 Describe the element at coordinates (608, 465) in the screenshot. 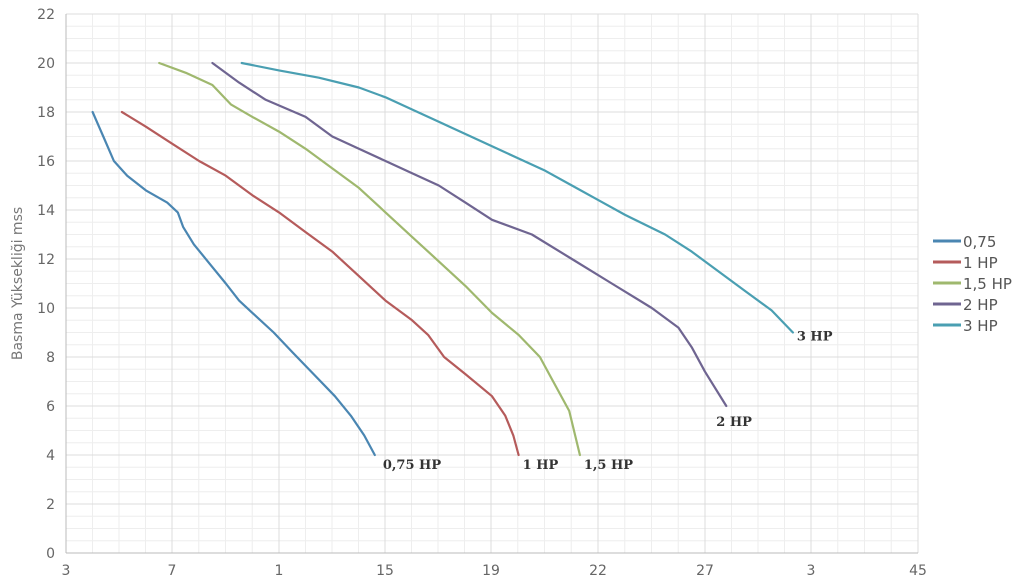

I see `curve-end-label: 1,5 HP` at that location.